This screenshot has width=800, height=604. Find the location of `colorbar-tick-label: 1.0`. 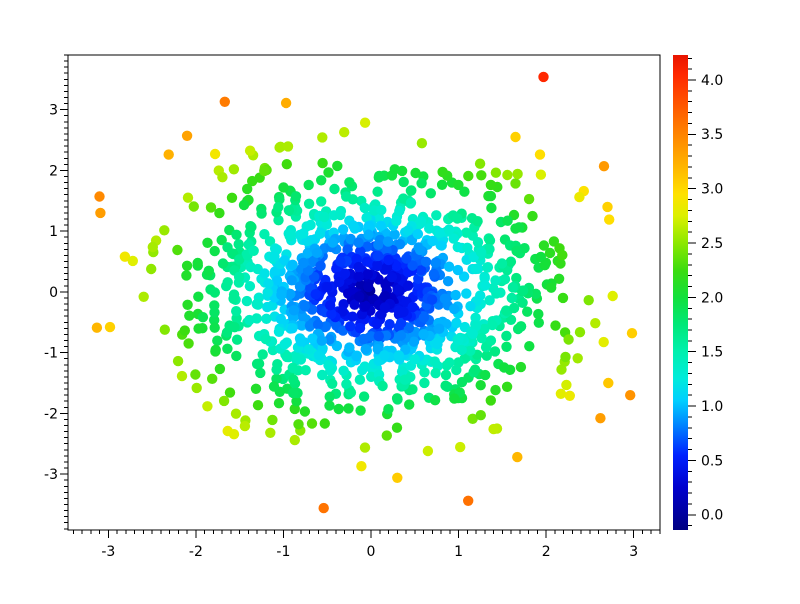

colorbar-tick-label: 1.0 is located at coordinates (712, 407).